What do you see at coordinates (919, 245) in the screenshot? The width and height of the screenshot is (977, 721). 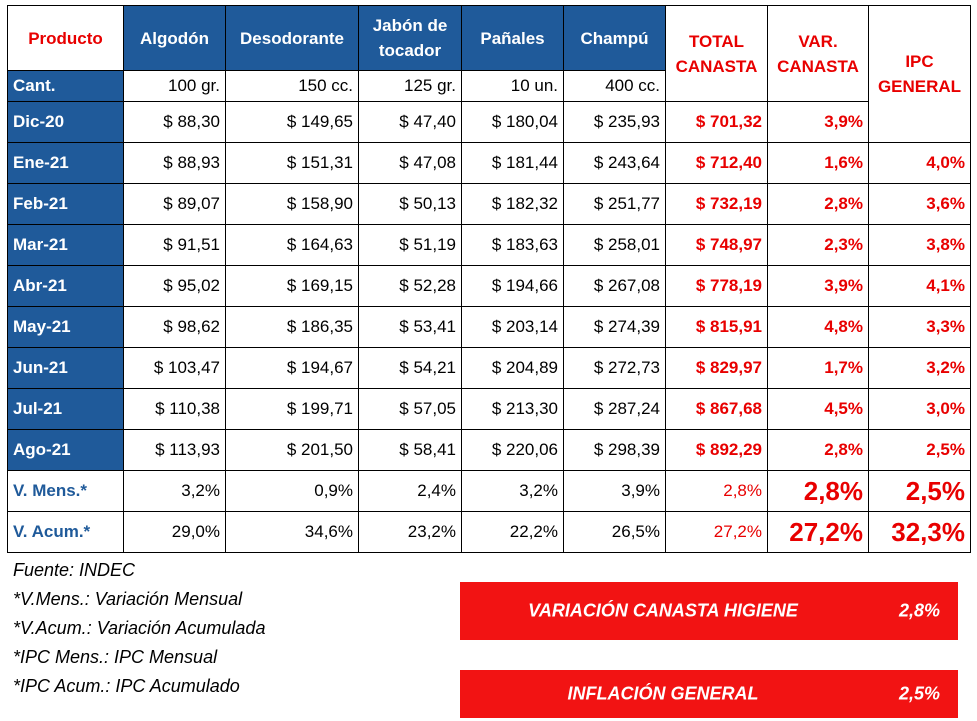 I see `data-cell: 3,8%` at bounding box center [919, 245].